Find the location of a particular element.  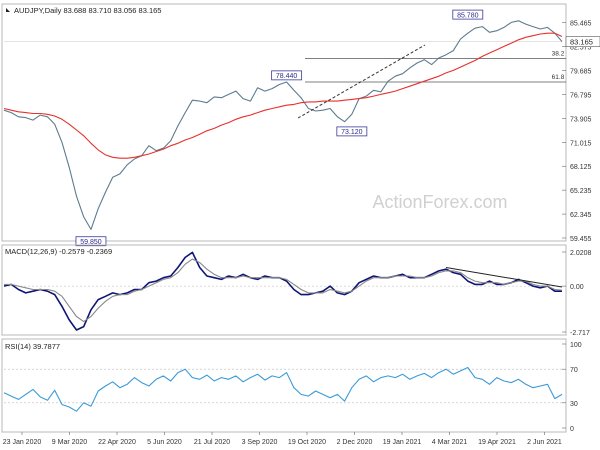

rsi-tick-label: 30 is located at coordinates (574, 404).